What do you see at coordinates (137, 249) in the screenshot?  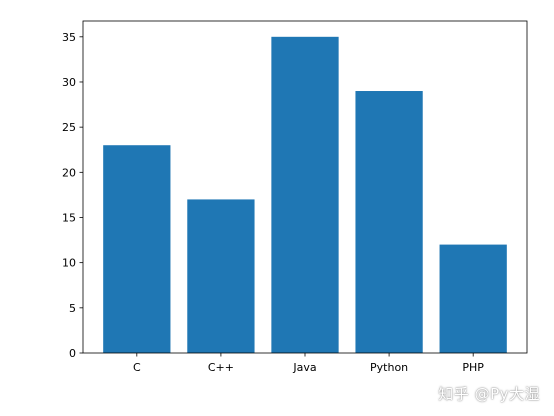 I see `bar-c` at bounding box center [137, 249].